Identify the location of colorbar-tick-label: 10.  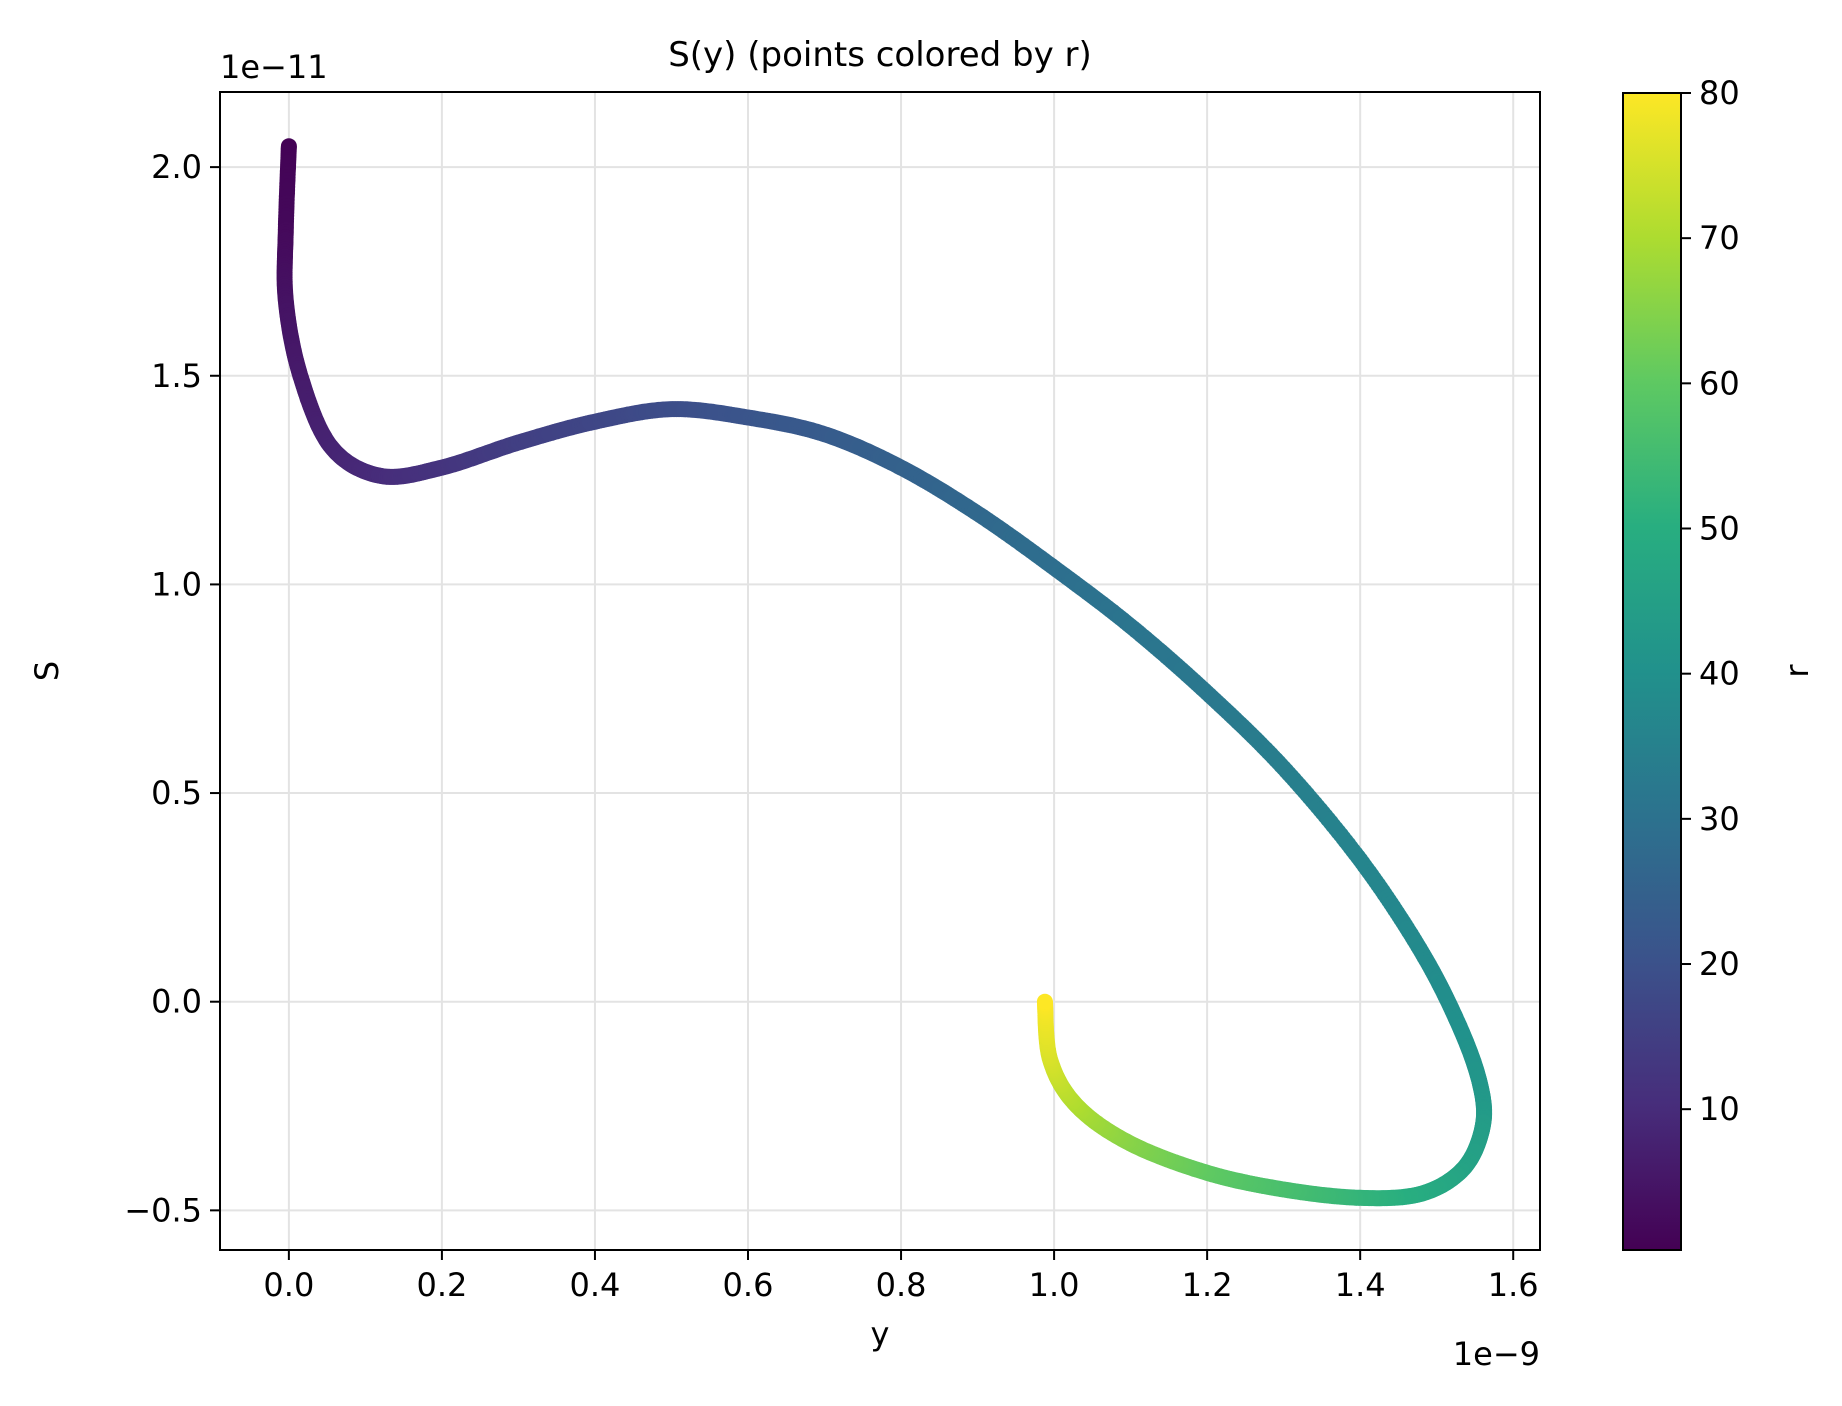
(1719, 1109).